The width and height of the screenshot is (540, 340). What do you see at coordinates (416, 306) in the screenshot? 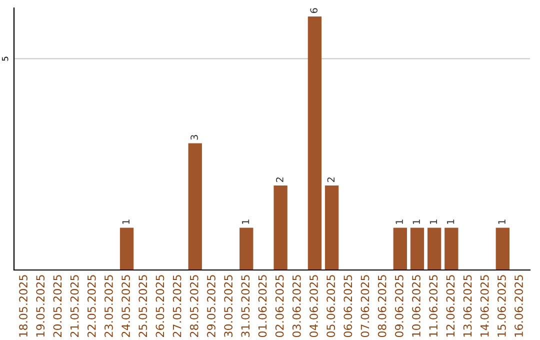
I see `x-tick-label: 10.06.2025` at bounding box center [416, 306].